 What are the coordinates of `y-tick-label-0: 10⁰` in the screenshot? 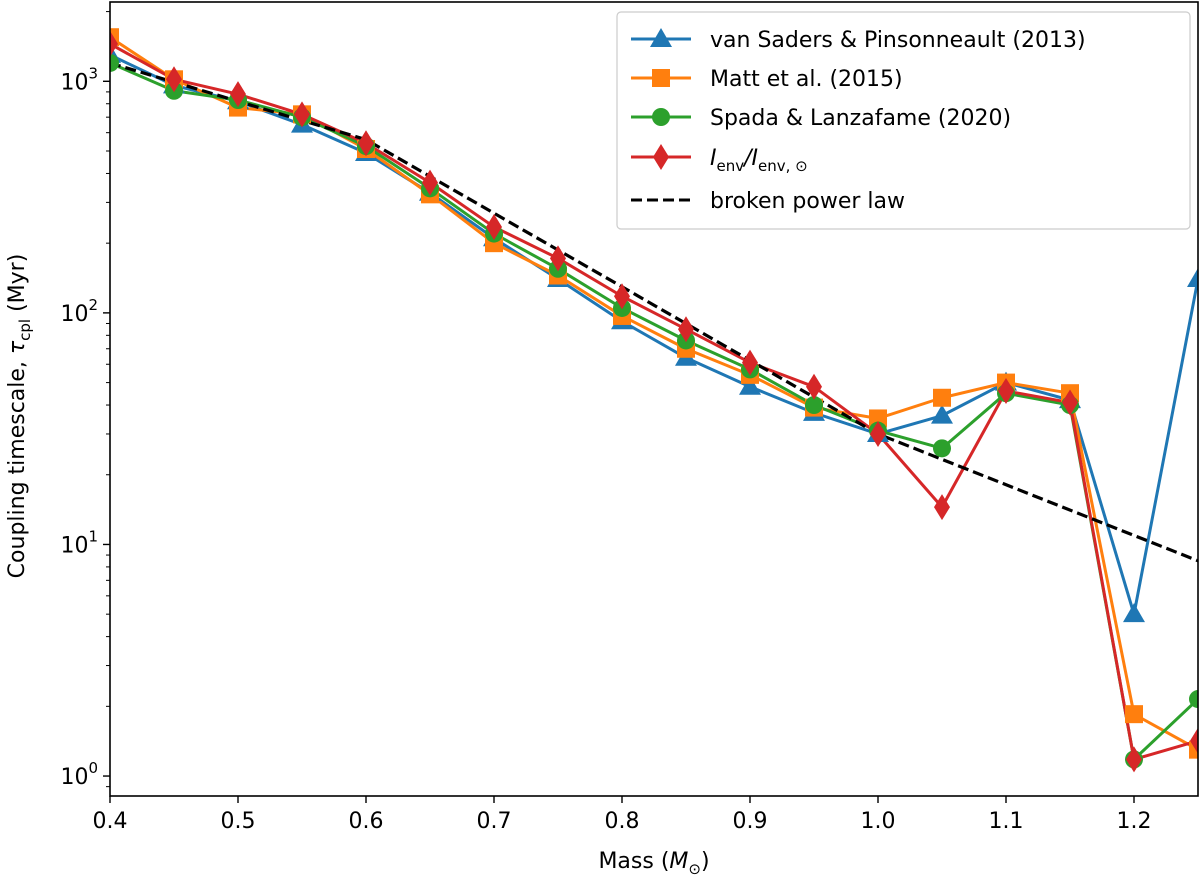 It's located at (79, 774).